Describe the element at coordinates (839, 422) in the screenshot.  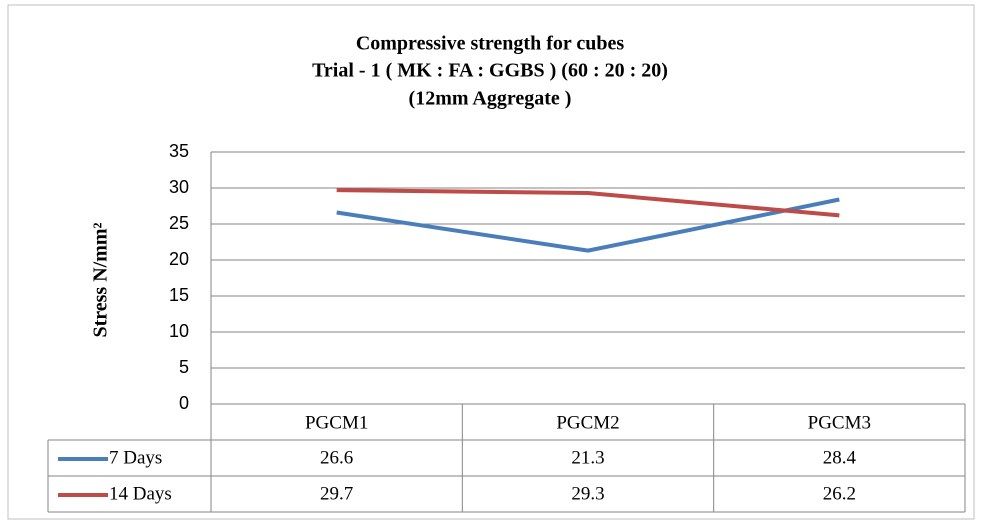
I see `x-tick-label: PGCM3` at that location.